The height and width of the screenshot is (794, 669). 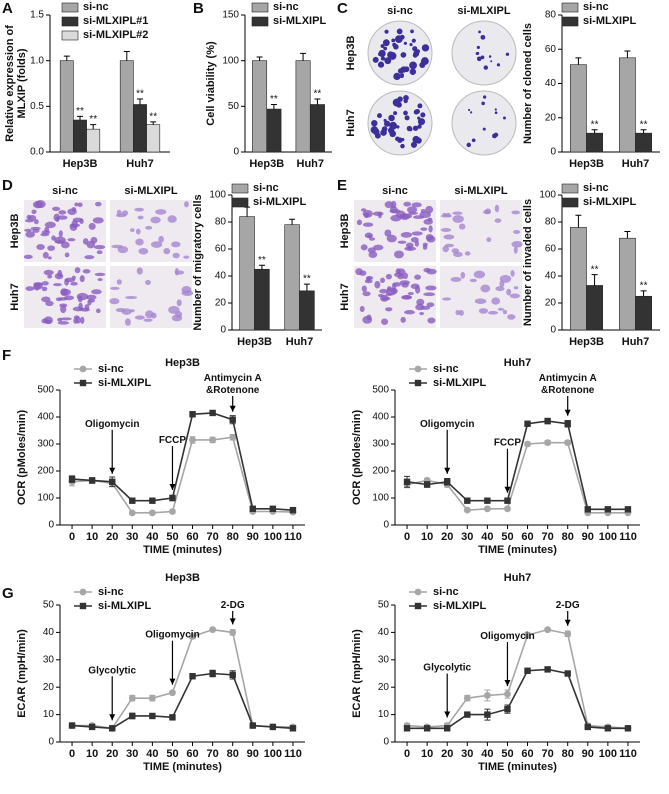 What do you see at coordinates (49, 632) in the screenshot?
I see `y-tick-label: 40` at bounding box center [49, 632].